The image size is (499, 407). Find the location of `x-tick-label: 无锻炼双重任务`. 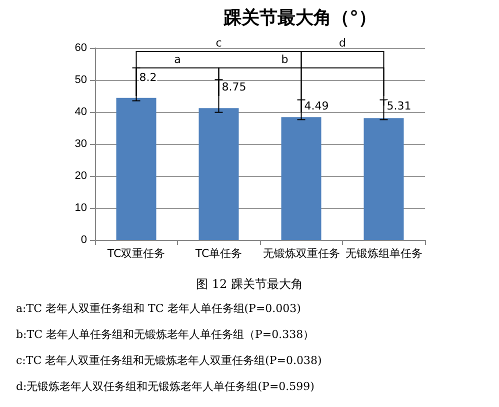

x-tick-label: 无锻炼双重任务 is located at coordinates (301, 253).